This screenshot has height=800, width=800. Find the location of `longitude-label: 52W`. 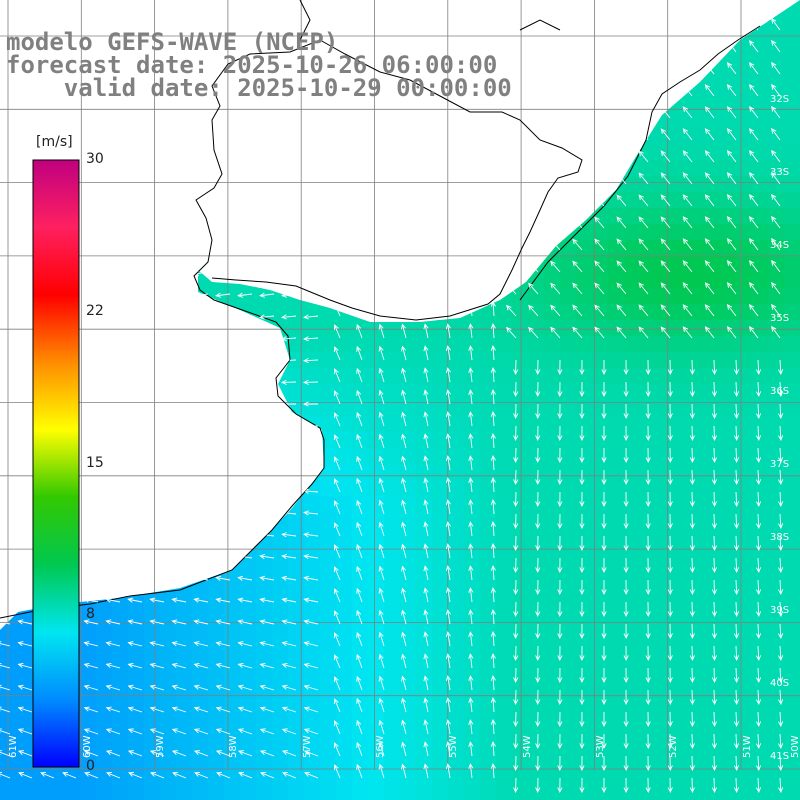

longitude-label: 52W is located at coordinates (673, 746).